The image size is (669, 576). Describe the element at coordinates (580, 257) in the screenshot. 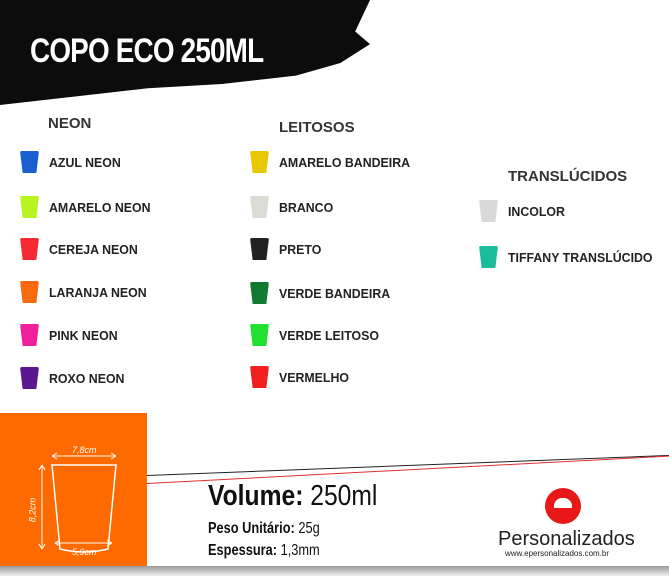

I see `color-label: TIFFANY TRANSLÚCIDO` at that location.